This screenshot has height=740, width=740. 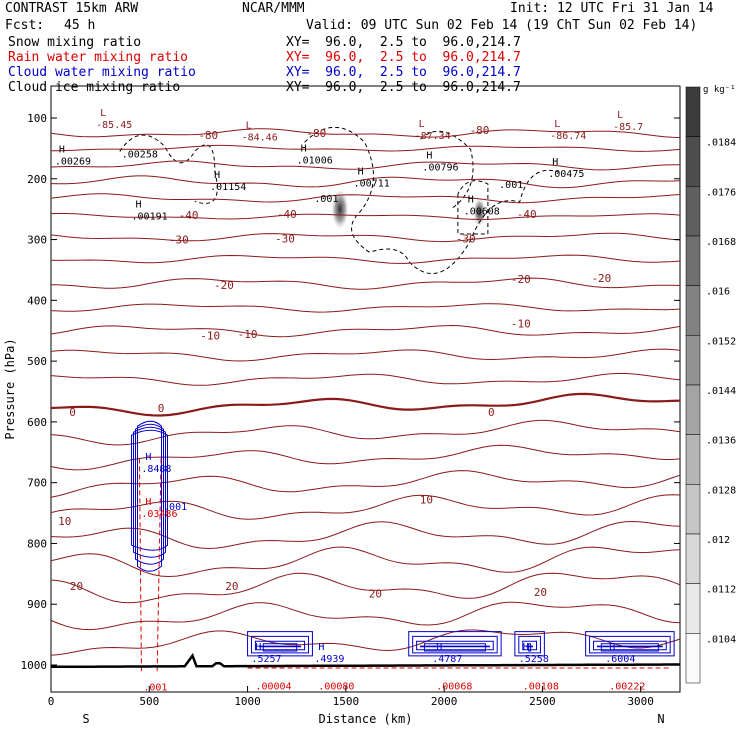 What do you see at coordinates (37, 118) in the screenshot?
I see `y-tick-label: 100` at bounding box center [37, 118].